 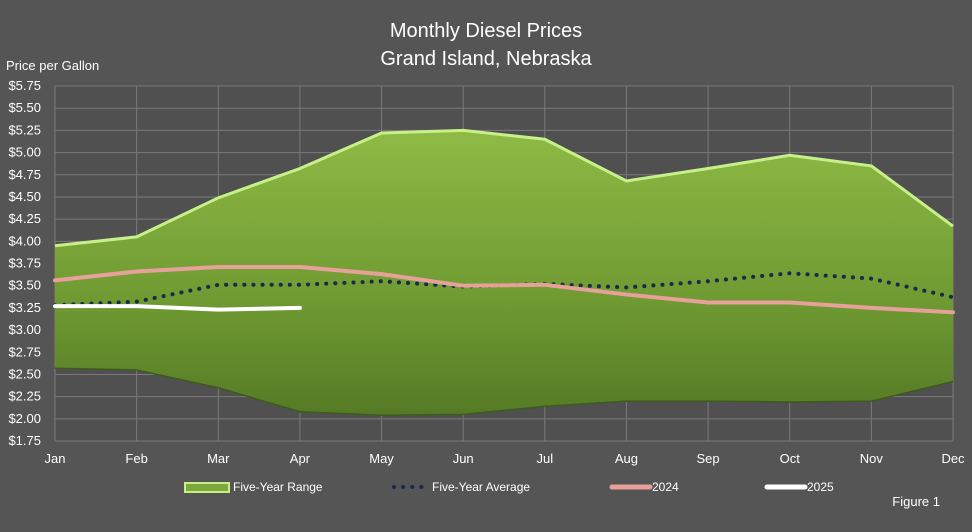 What do you see at coordinates (24, 196) in the screenshot?
I see `y-tick-label: $4.50` at bounding box center [24, 196].